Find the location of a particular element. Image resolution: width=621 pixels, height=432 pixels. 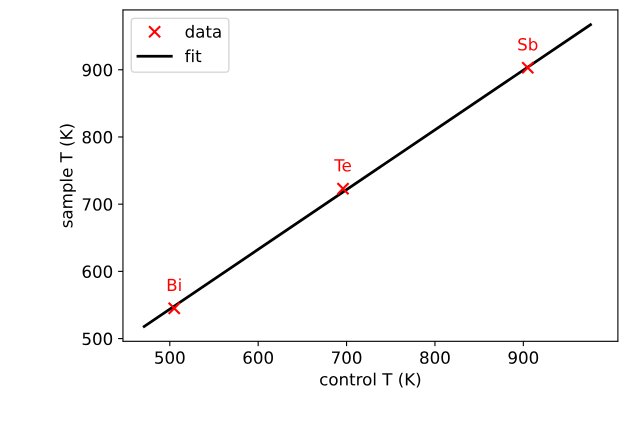

y-tick-label: 600 is located at coordinates (97, 271).